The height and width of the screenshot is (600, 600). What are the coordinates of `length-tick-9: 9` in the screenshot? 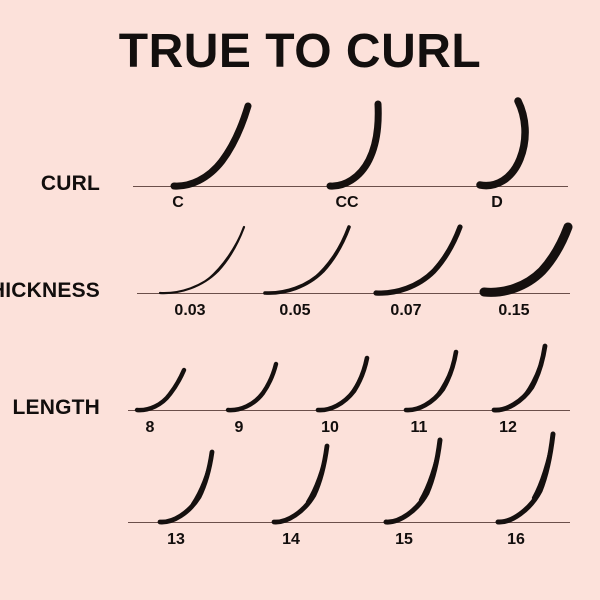 It's located at (239, 427).